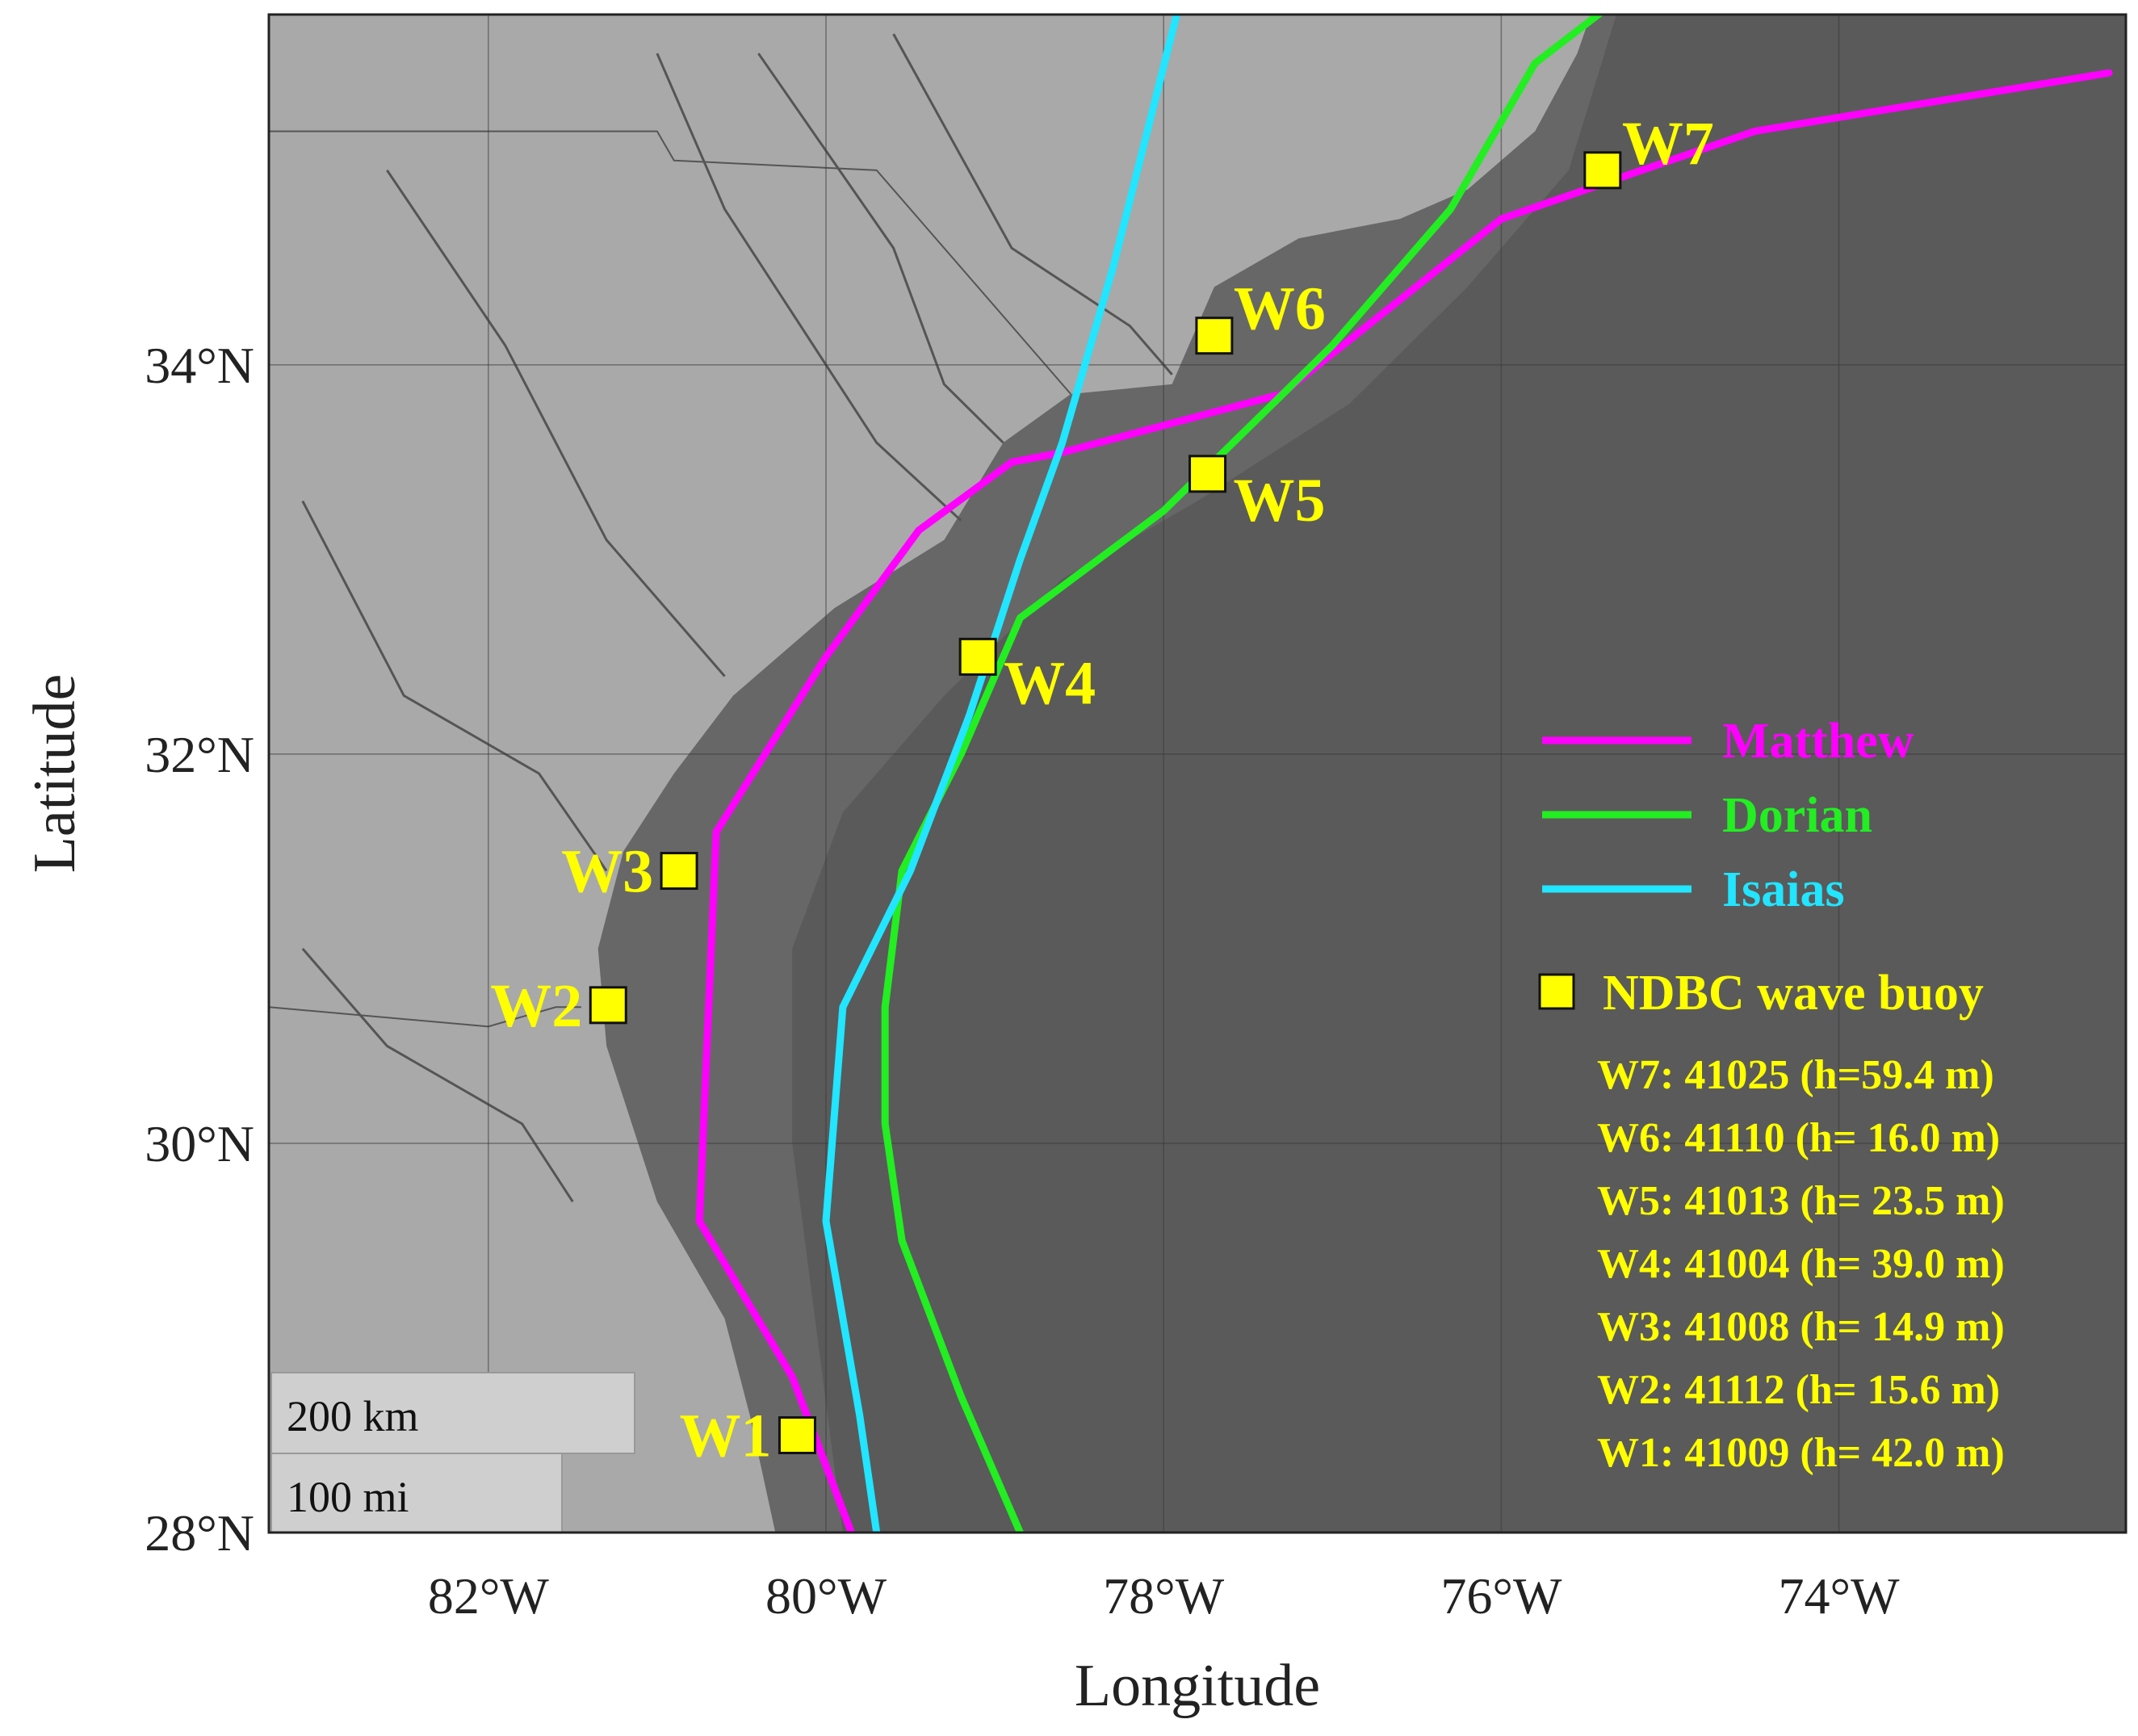 The image size is (2138, 1736). What do you see at coordinates (977, 657) in the screenshot?
I see `buoy-marker-w4` at bounding box center [977, 657].